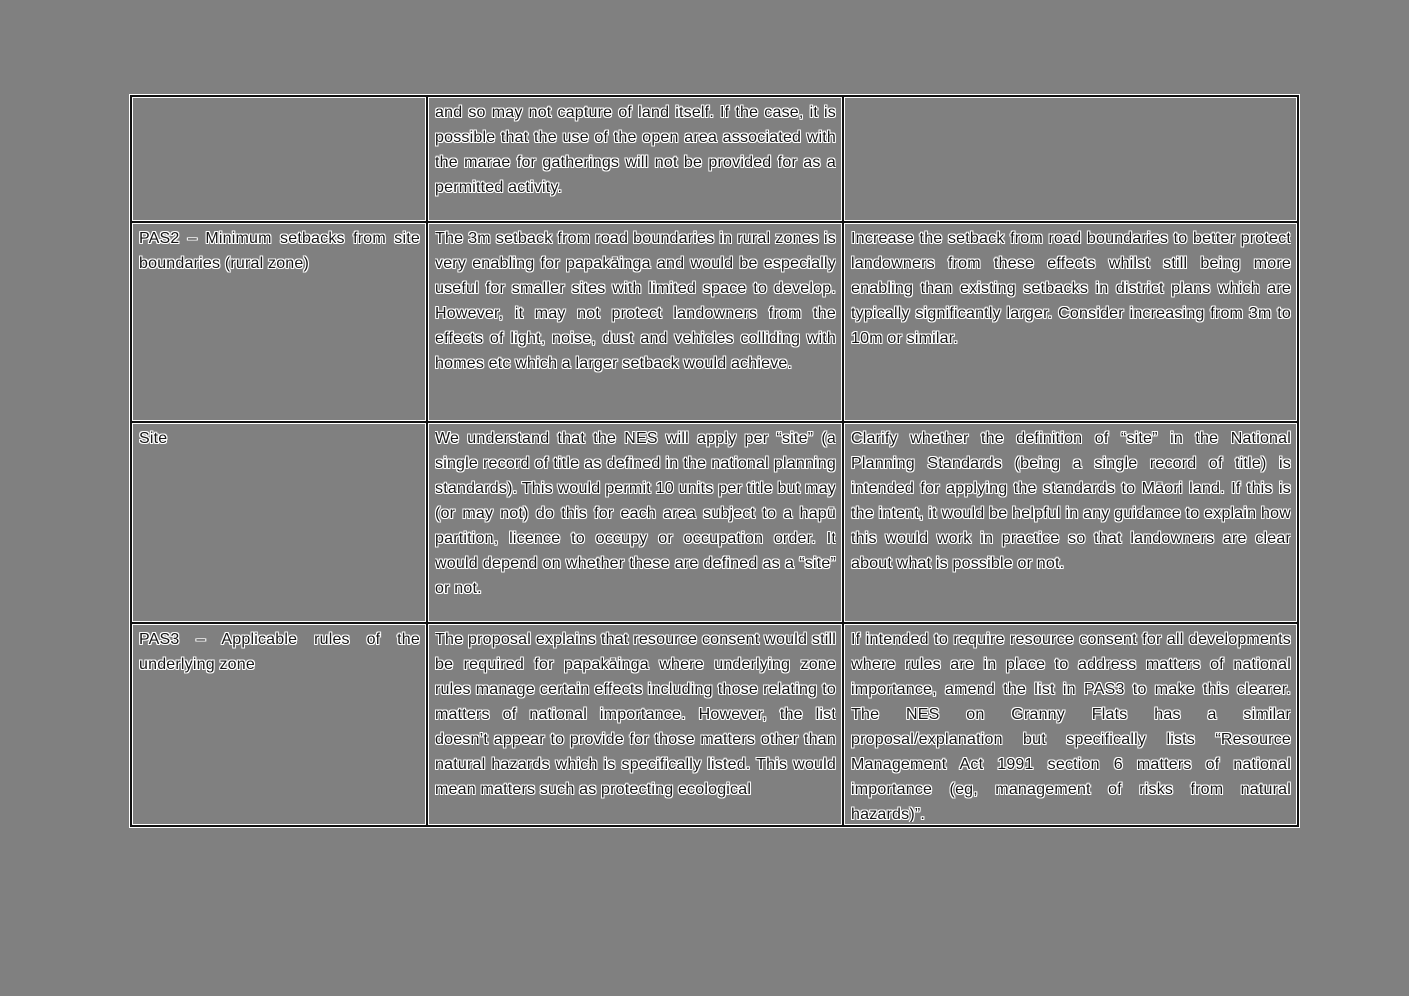 Image resolution: width=1409 pixels, height=996 pixels. What do you see at coordinates (279, 522) in the screenshot?
I see `cell-topic: Site` at bounding box center [279, 522].